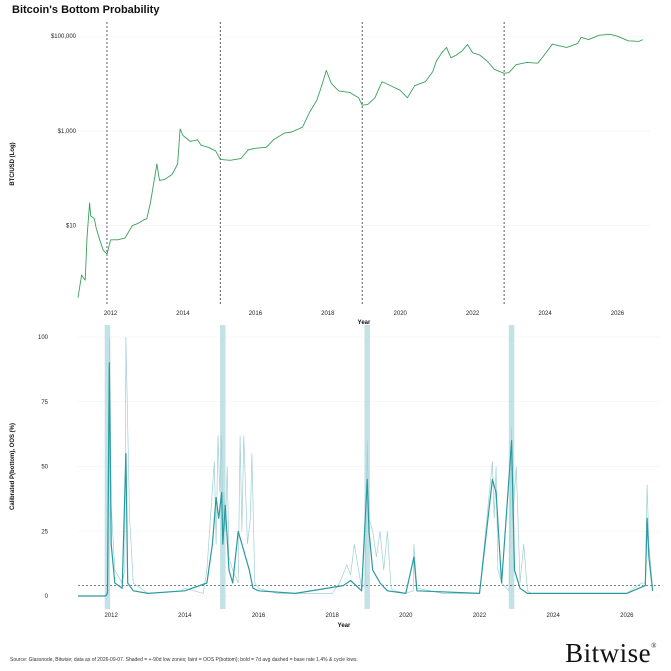  I want to click on y-tick-label: $10, so click(71, 227).